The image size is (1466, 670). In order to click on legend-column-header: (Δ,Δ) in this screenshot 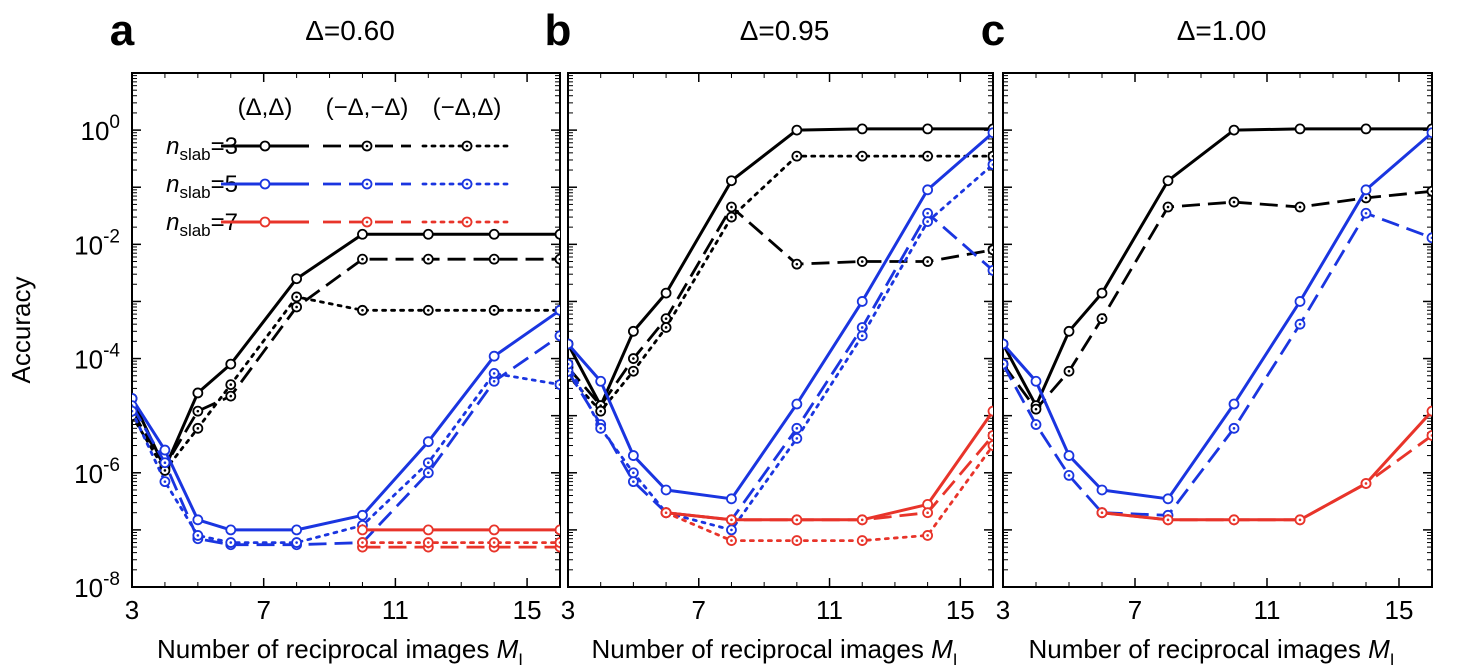, I will do `click(265, 107)`.